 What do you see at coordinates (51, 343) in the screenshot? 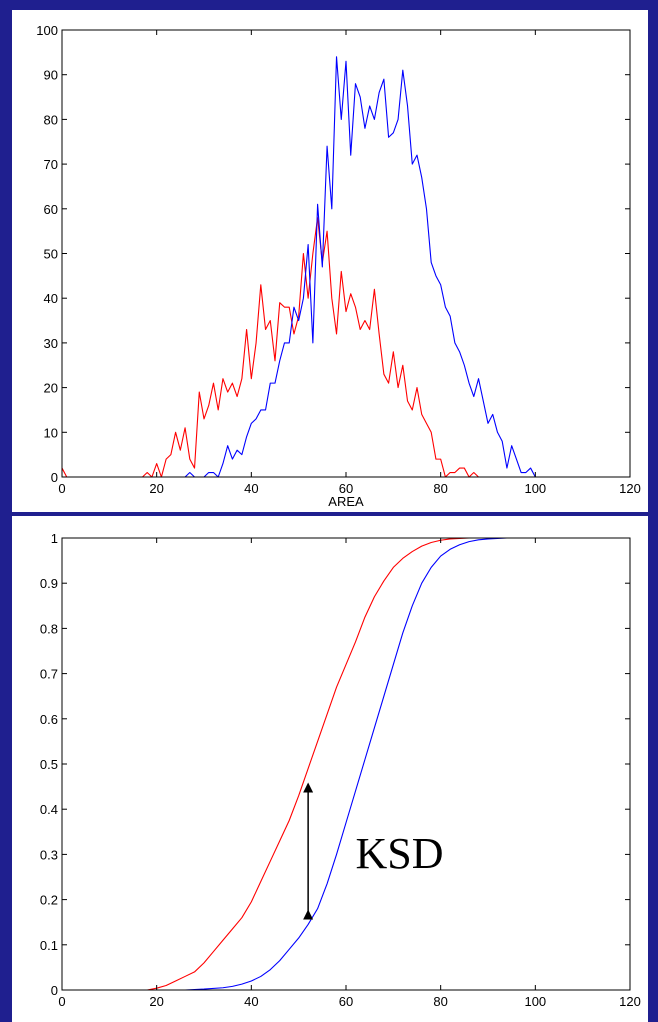
I see `y-tick-label: 30` at bounding box center [51, 343].